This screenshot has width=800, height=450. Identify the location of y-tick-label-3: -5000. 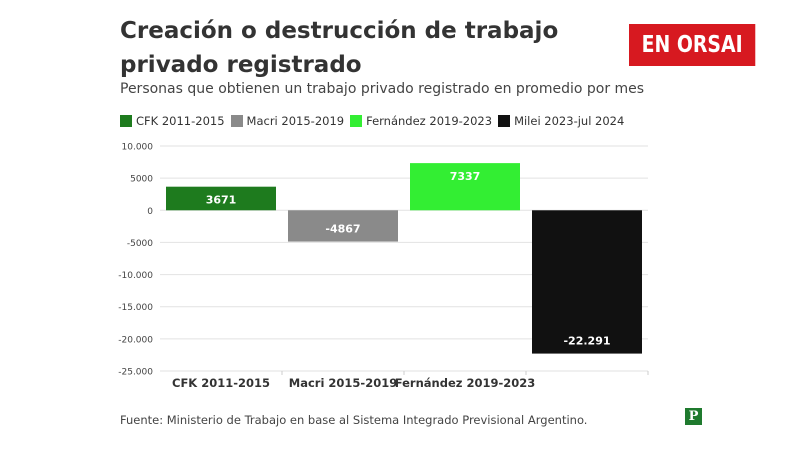
(140, 244).